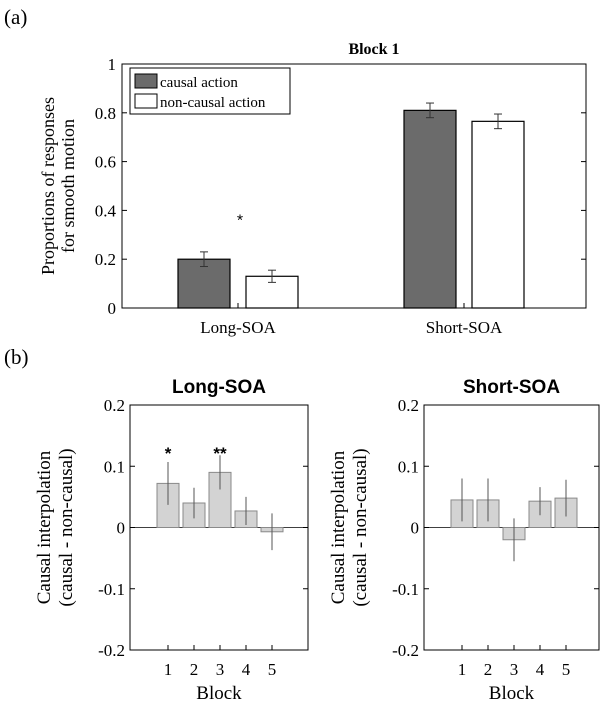 The width and height of the screenshot is (602, 702). Describe the element at coordinates (566, 669) in the screenshot. I see `x-tick-label-b2: 5` at that location.